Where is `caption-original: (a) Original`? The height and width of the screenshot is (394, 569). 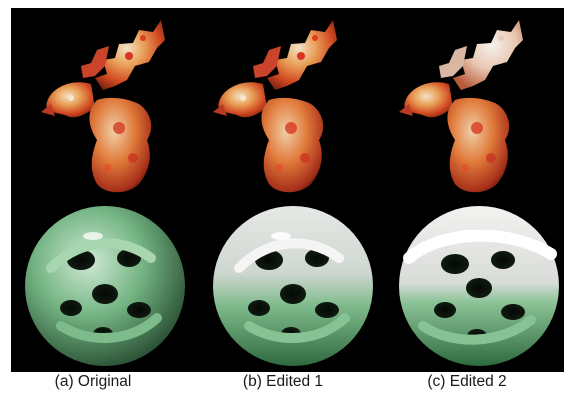 caption-original: (a) Original is located at coordinates (93, 381).